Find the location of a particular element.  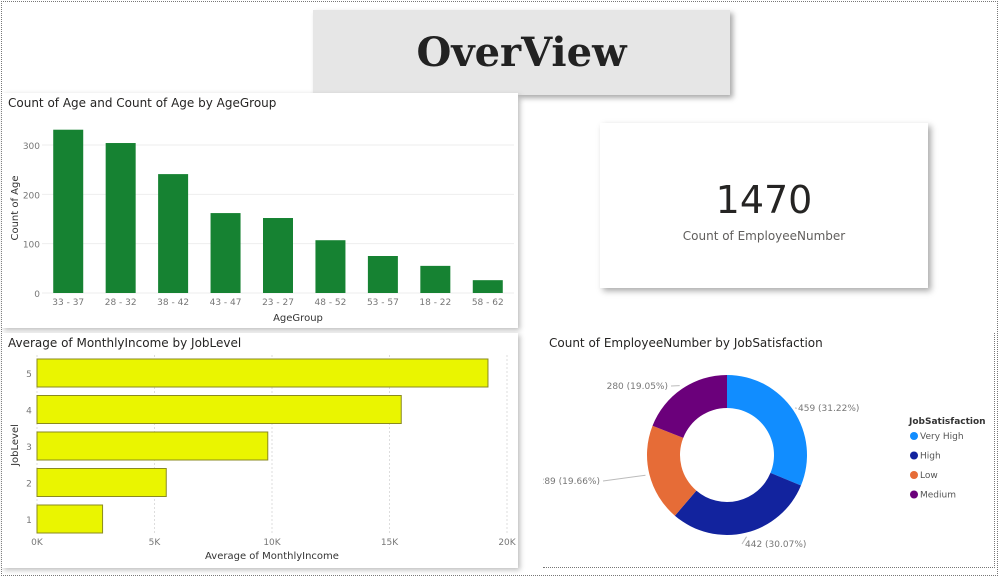

kpi-card: 1470 Count of EmployeeNumber is located at coordinates (764, 205).